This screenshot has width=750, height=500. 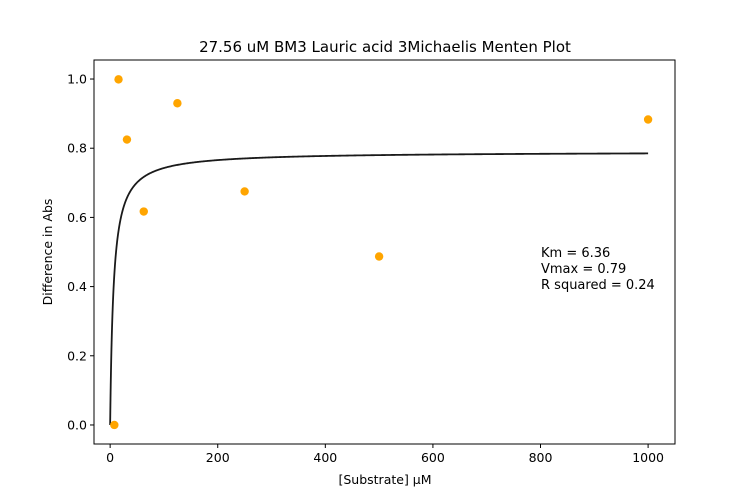 I want to click on y-tick-label: 0.0, so click(x=77, y=424).